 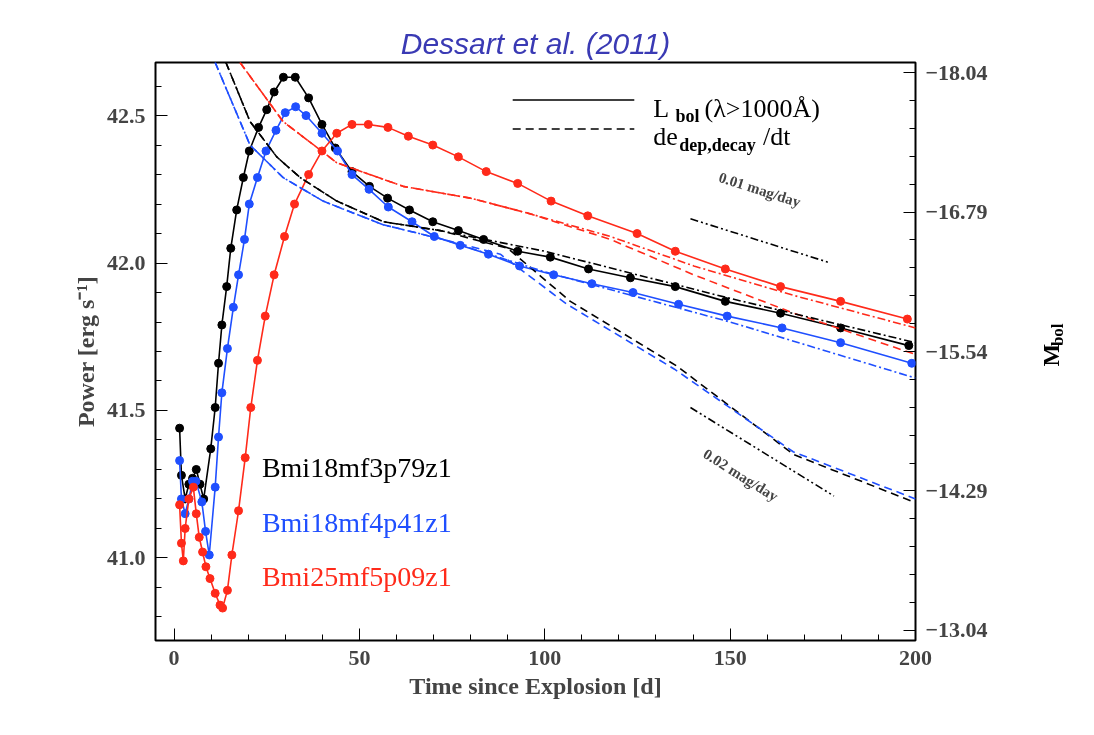 I want to click on chart-title: Dessart et al. (2011), so click(x=535, y=43).